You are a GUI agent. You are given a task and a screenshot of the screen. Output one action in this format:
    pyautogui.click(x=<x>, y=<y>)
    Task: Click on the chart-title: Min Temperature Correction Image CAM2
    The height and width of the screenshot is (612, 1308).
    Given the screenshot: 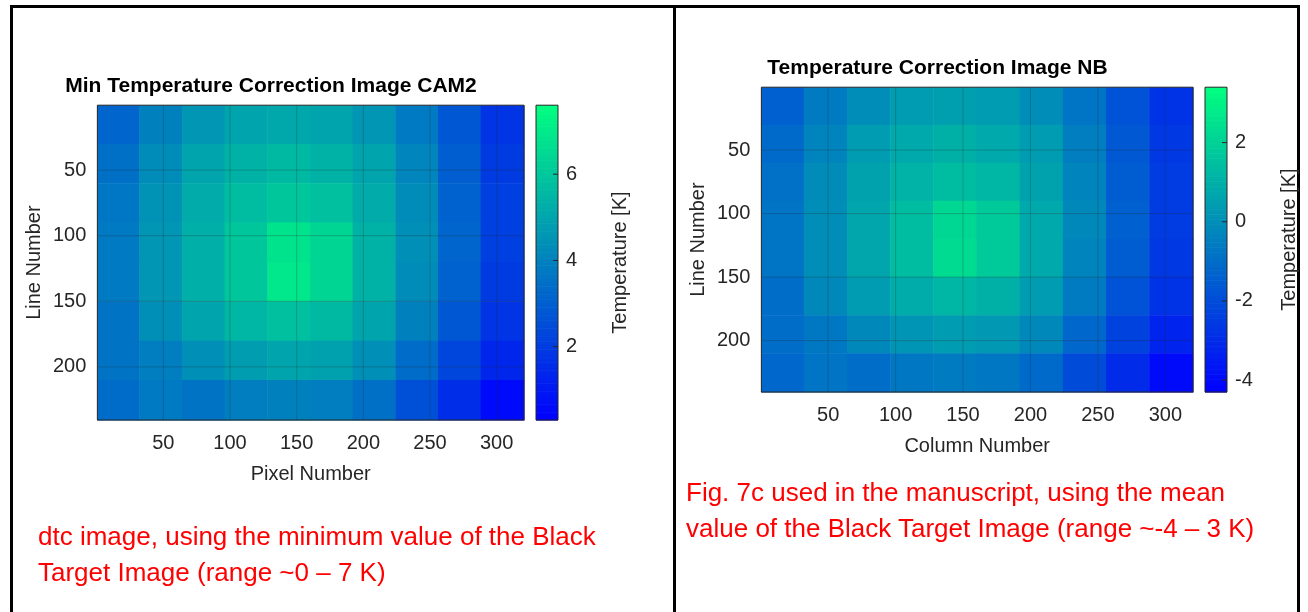 What is the action you would take?
    pyautogui.click(x=271, y=85)
    